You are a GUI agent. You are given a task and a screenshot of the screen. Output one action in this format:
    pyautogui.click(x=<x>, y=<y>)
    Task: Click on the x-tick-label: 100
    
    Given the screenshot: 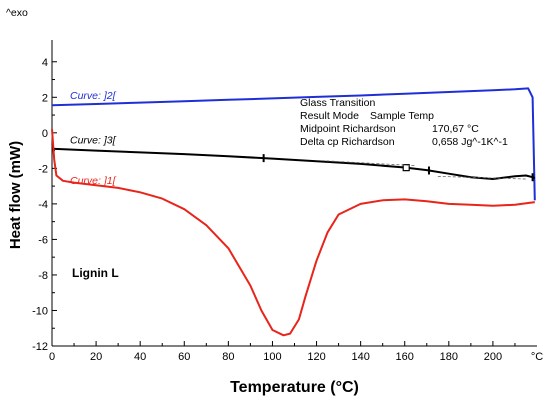 What is the action you would take?
    pyautogui.click(x=272, y=357)
    